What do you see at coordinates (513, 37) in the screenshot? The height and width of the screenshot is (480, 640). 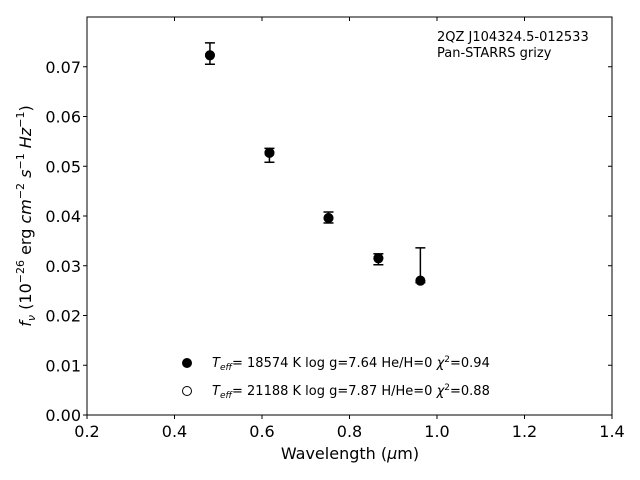 I see `annotation-object-name: 2QZ J104324.5-012533` at bounding box center [513, 37].